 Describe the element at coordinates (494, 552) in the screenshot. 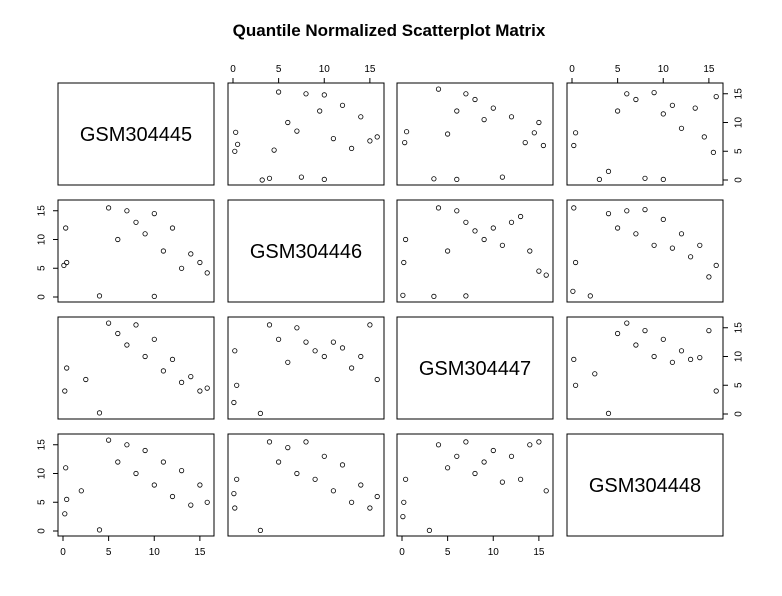

I see `x-tick-label: 10` at that location.